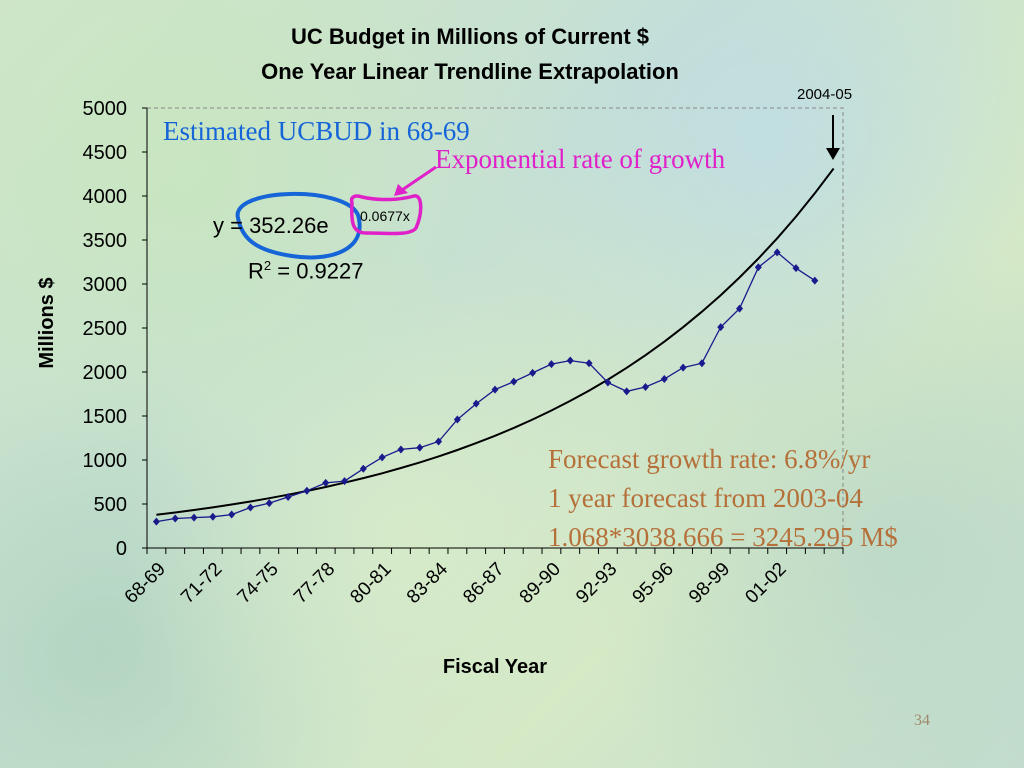 The image size is (1024, 768). Describe the element at coordinates (105, 153) in the screenshot. I see `y-tick-label: 4500` at that location.